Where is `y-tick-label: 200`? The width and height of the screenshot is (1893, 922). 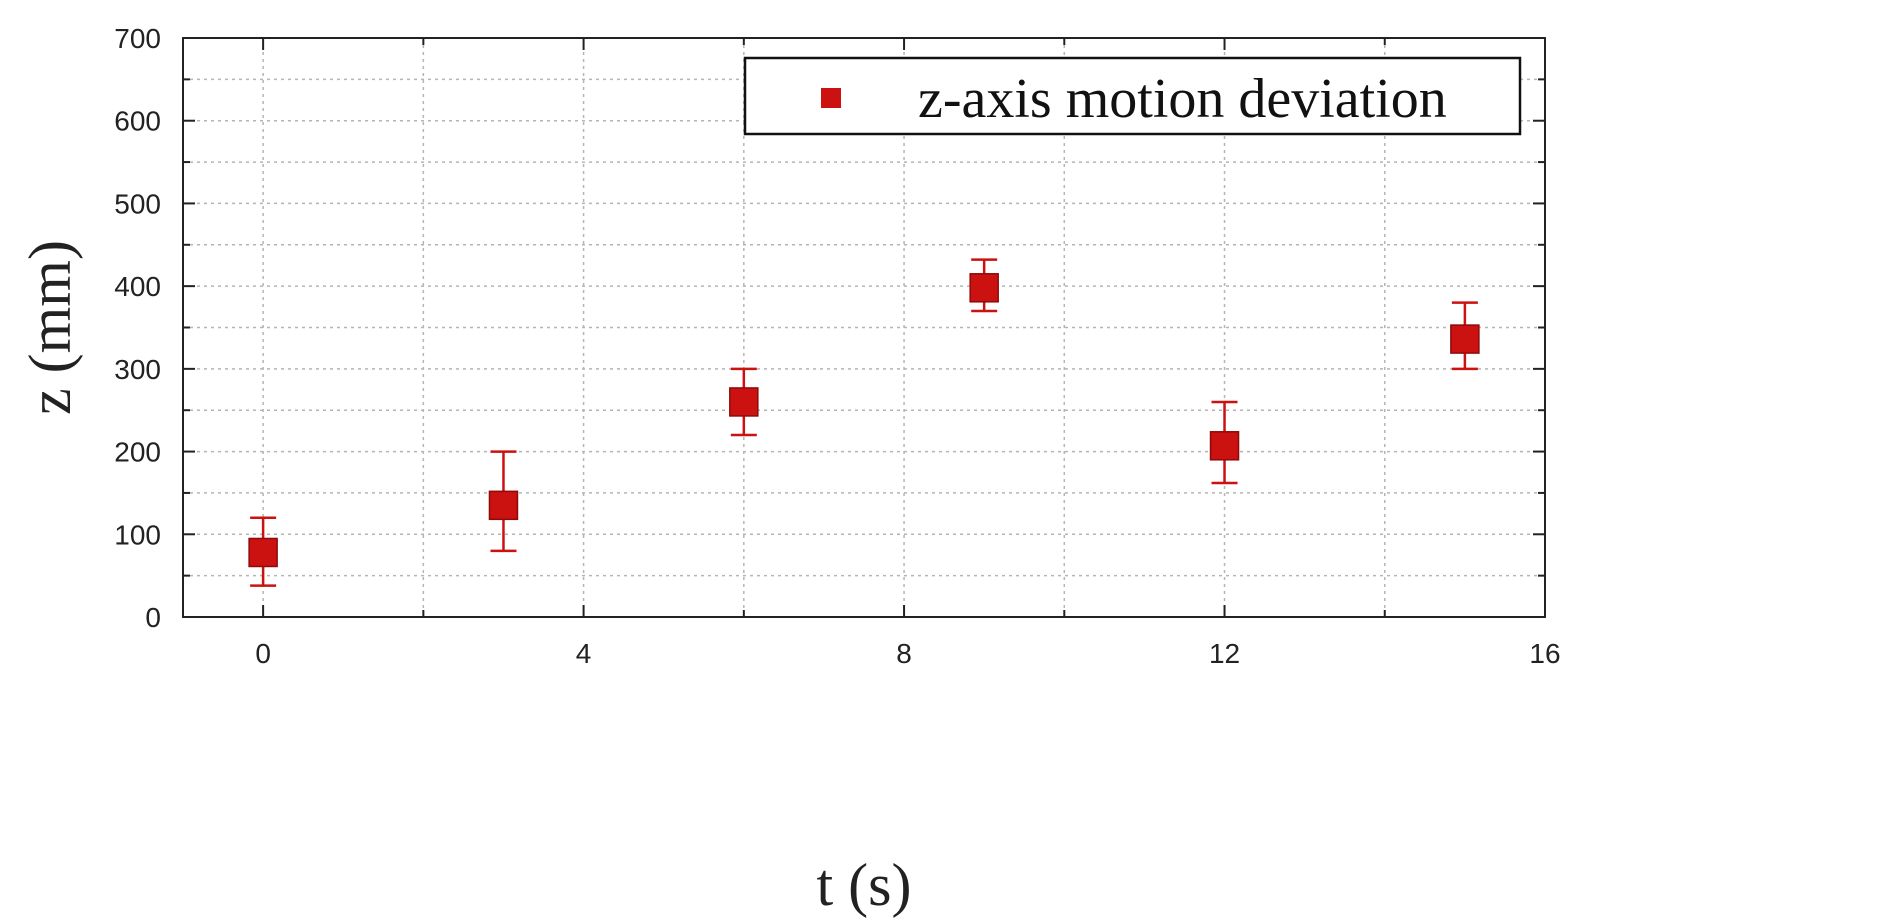 y-tick-label: 200 is located at coordinates (137, 452).